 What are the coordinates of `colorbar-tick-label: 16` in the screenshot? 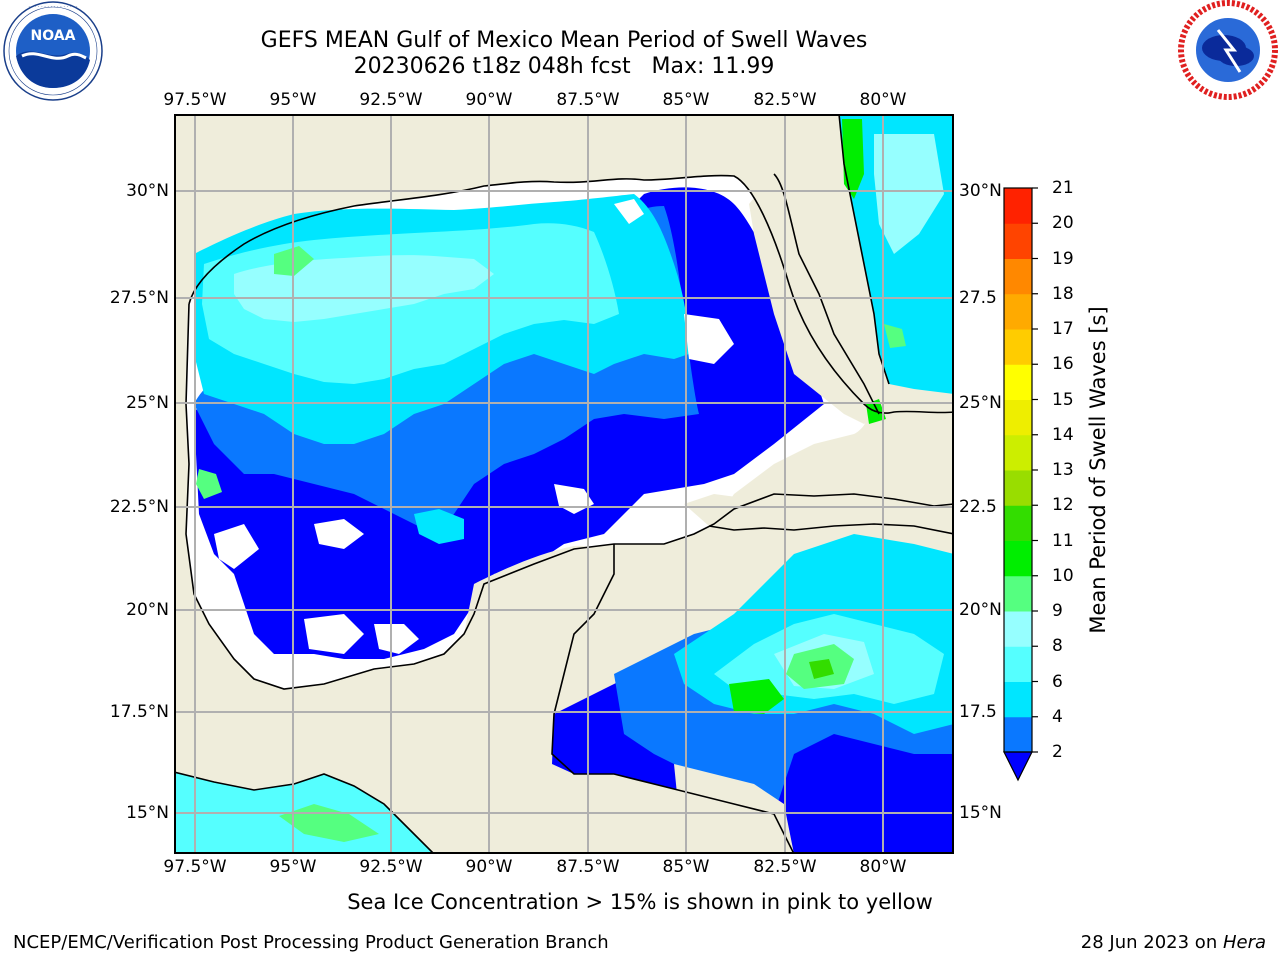 It's located at (1063, 364).